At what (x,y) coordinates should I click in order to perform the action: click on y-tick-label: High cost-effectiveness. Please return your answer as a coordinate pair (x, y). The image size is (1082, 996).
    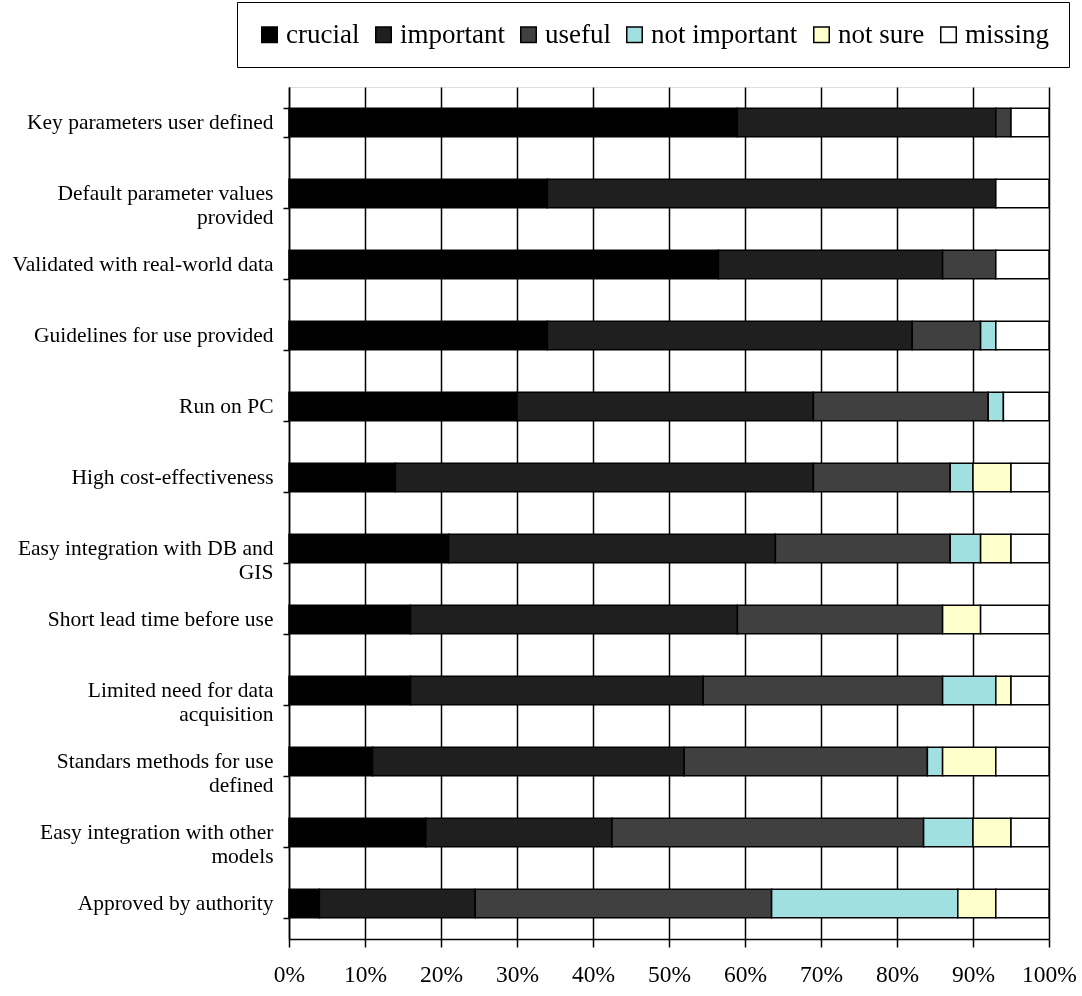
    Looking at the image, I should click on (172, 477).